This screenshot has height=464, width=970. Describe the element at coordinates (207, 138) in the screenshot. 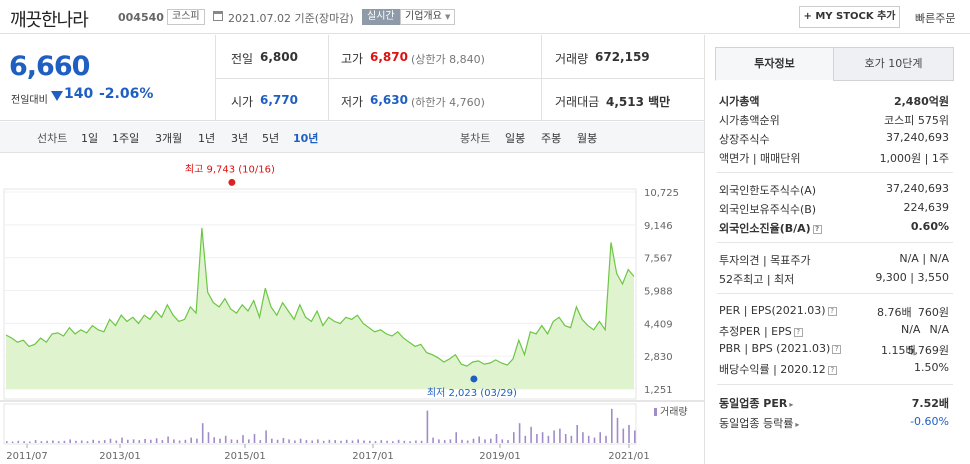

I see `tab-1y: 1년` at that location.